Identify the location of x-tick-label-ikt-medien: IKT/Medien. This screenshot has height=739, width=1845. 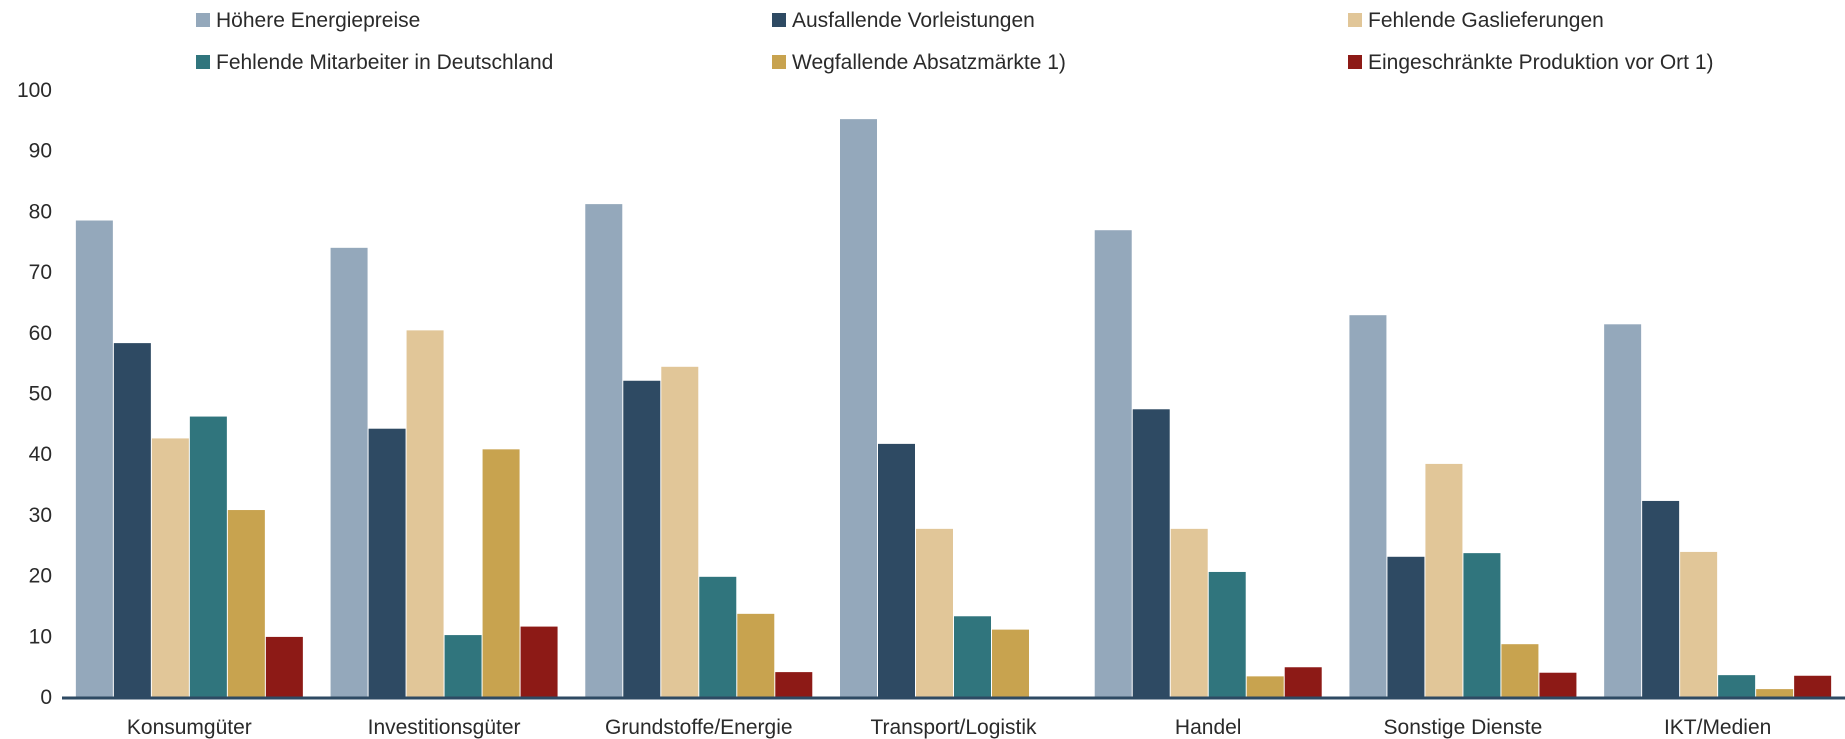
(1717, 727).